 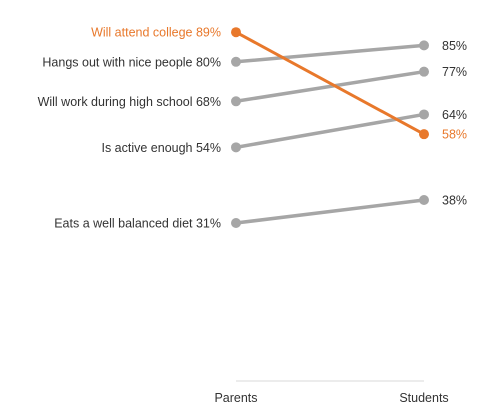 I want to click on series-label-left-3: Is active enough 54%, so click(x=161, y=148).